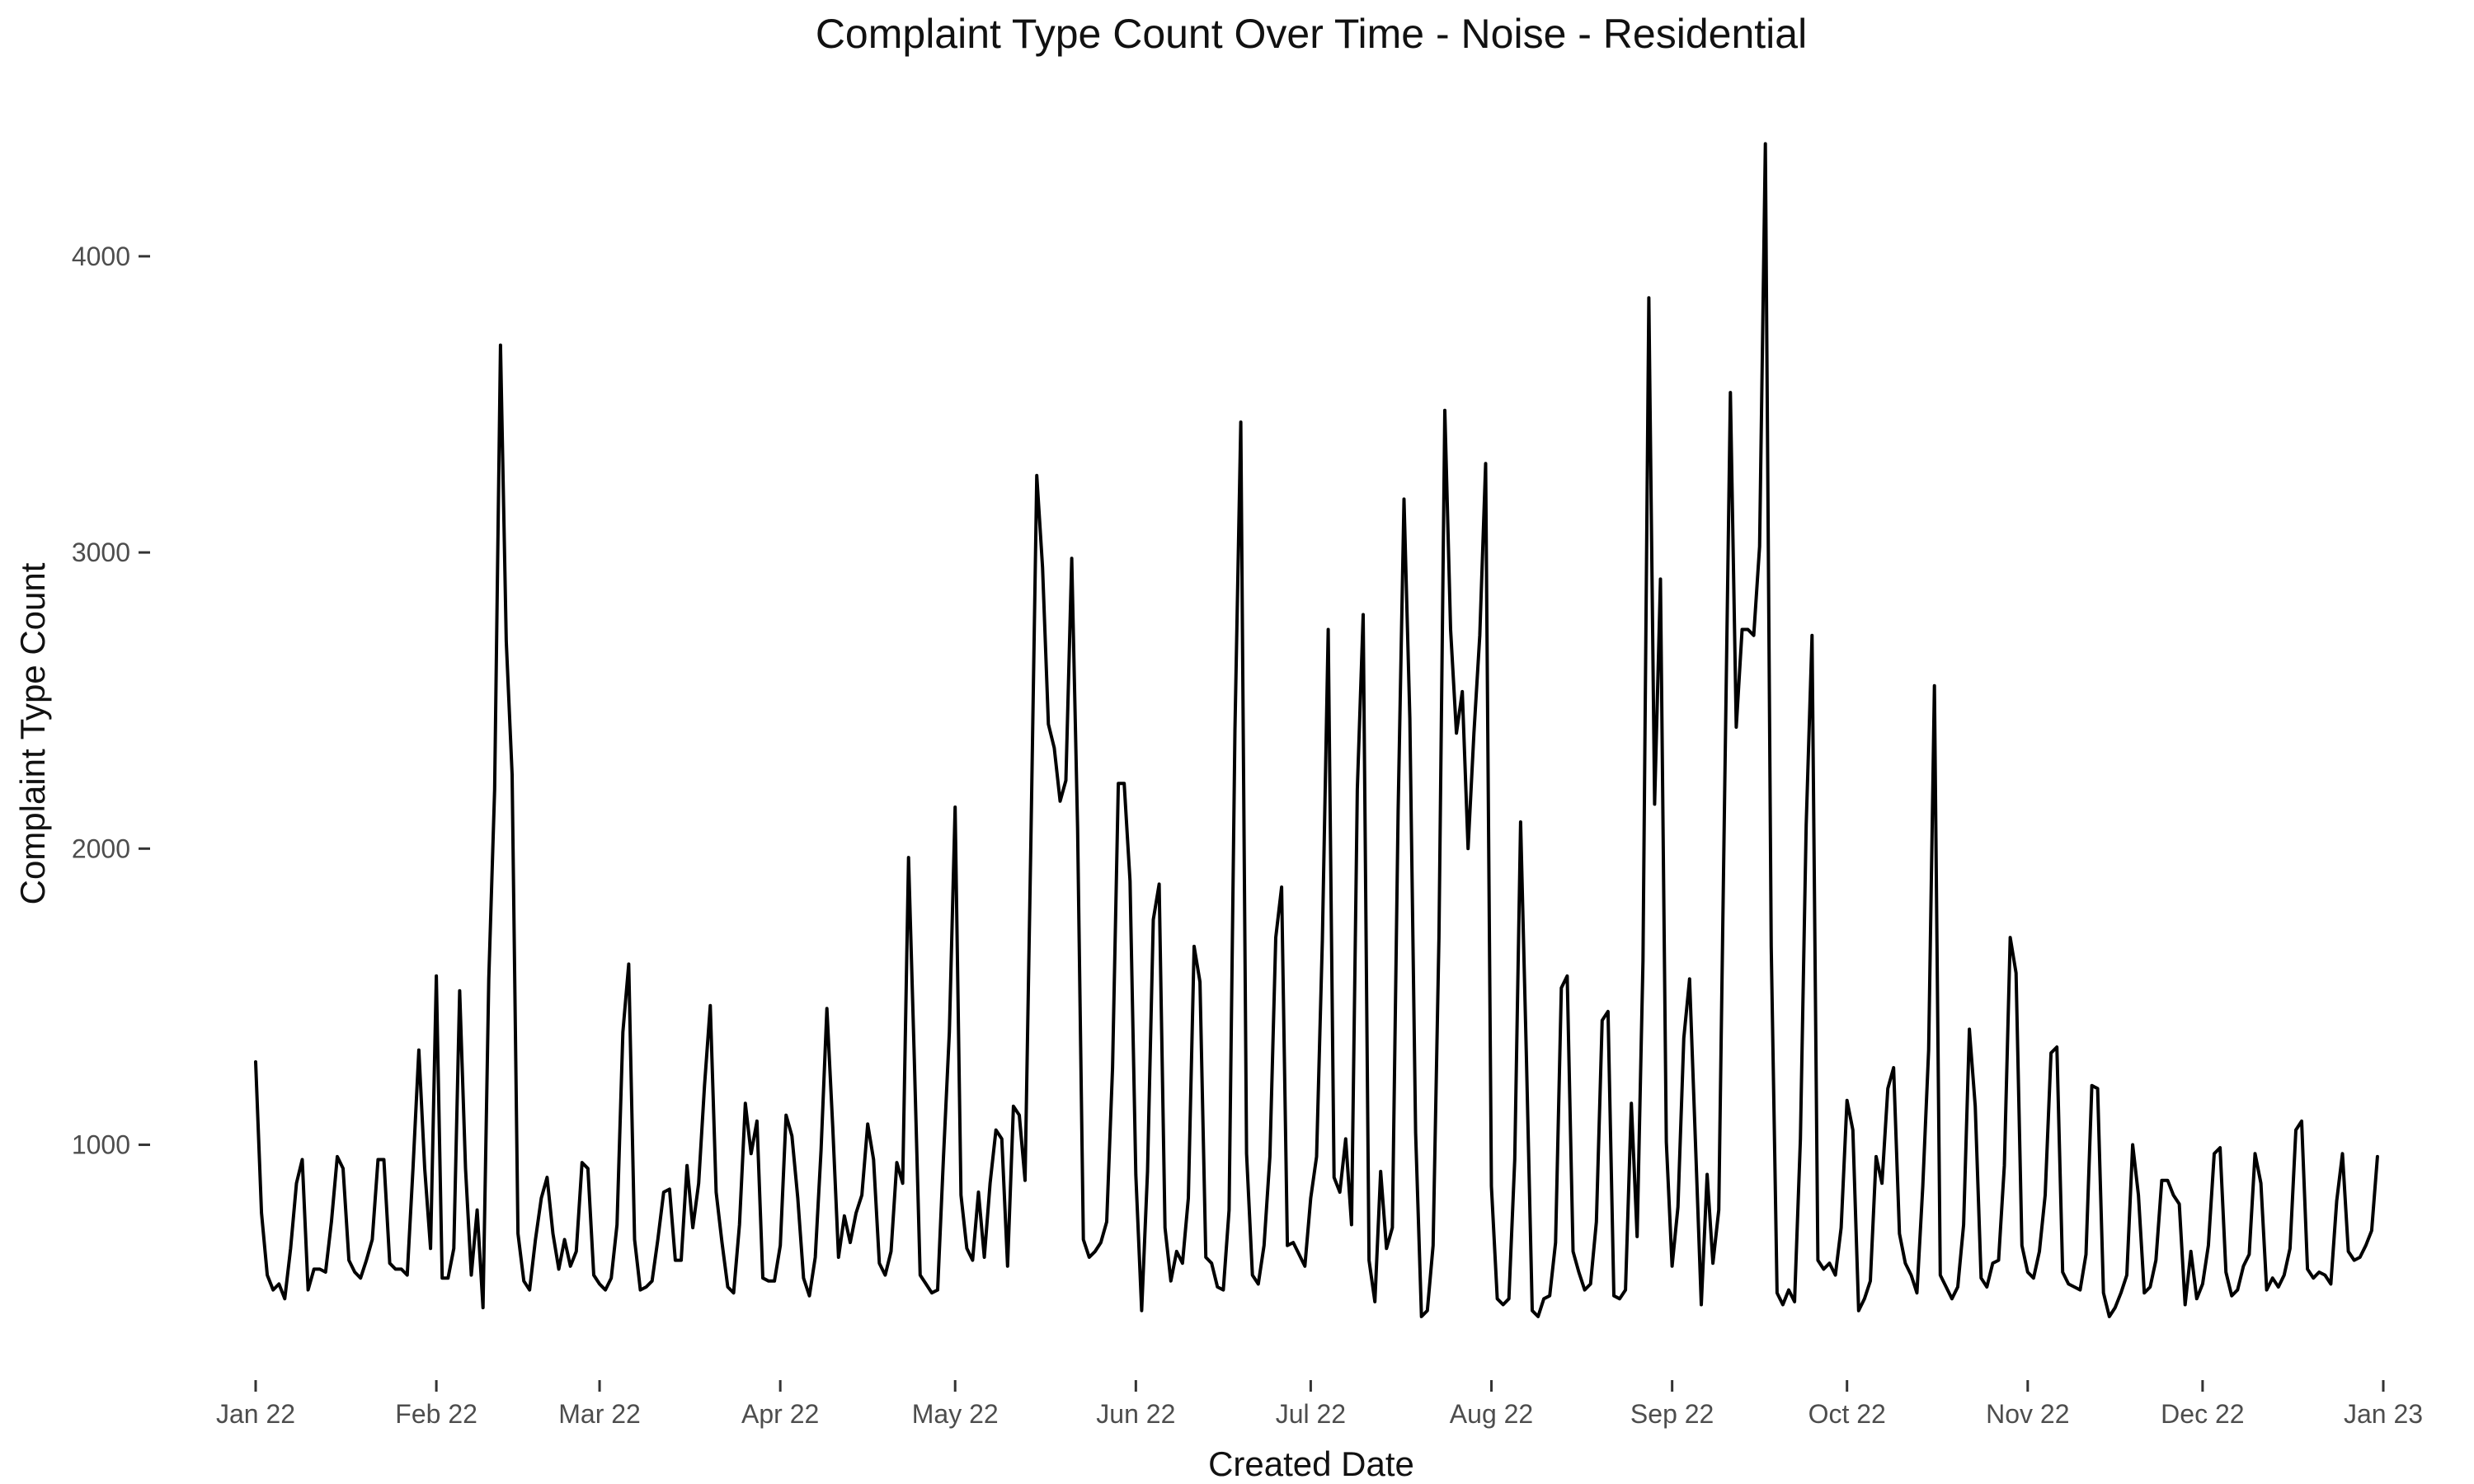 Image resolution: width=2474 pixels, height=1484 pixels. Describe the element at coordinates (599, 1414) in the screenshot. I see `x-tick-label: Mar 22` at that location.